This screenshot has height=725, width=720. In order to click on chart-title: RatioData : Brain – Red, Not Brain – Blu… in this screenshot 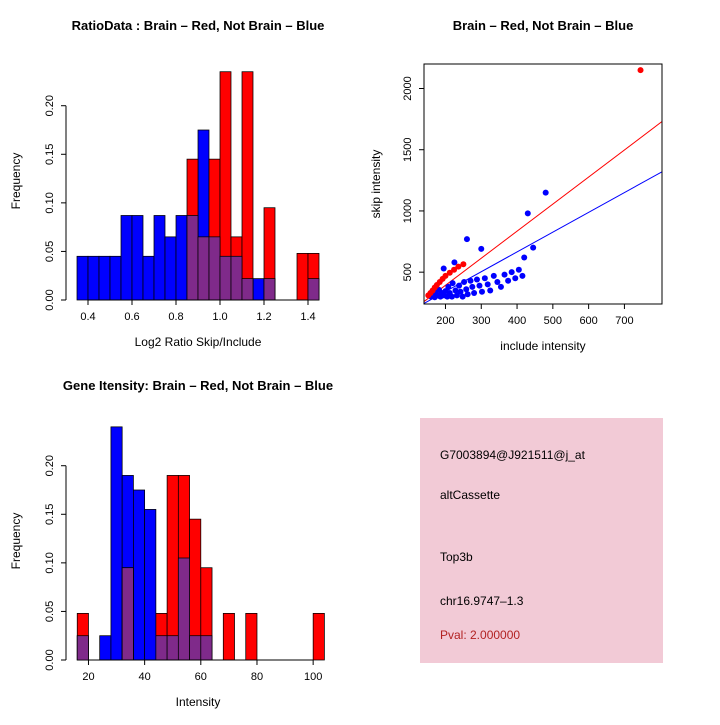, I will do `click(198, 25)`.